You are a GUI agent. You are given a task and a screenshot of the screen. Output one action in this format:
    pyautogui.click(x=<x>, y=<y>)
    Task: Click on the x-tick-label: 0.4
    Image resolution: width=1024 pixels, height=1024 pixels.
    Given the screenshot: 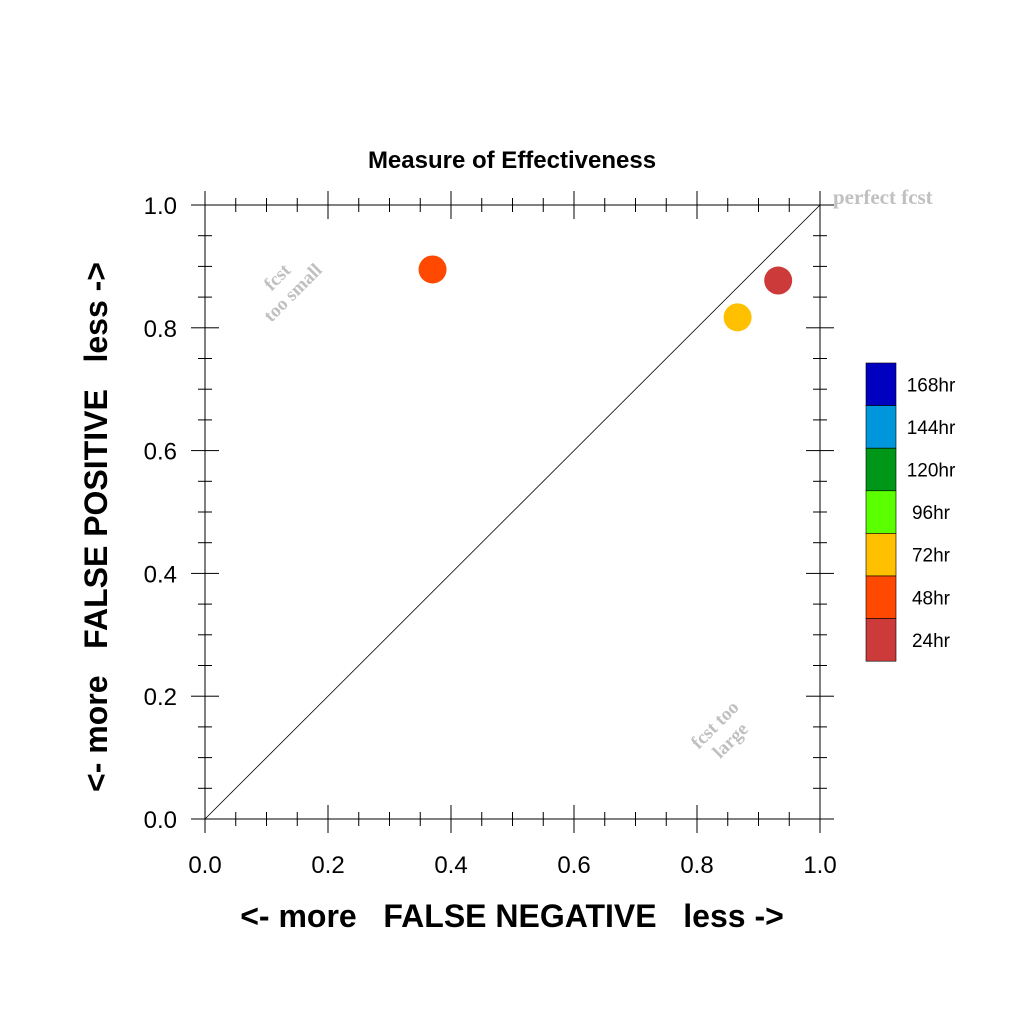 What is the action you would take?
    pyautogui.click(x=450, y=865)
    